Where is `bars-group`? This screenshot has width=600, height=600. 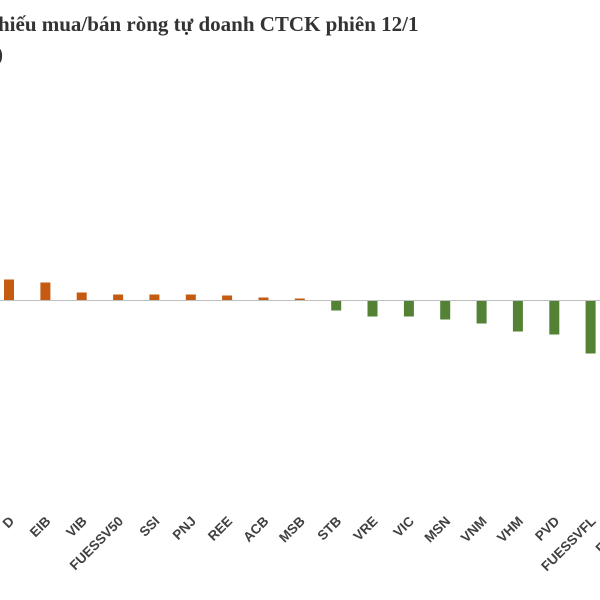
bars-group is located at coordinates (300, 316).